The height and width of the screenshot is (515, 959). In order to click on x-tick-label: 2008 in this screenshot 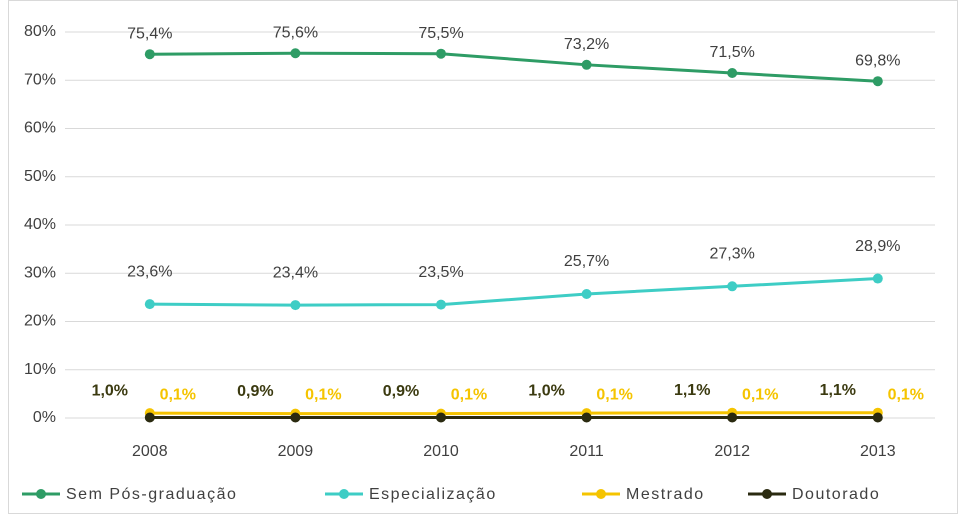, I will do `click(150, 451)`.